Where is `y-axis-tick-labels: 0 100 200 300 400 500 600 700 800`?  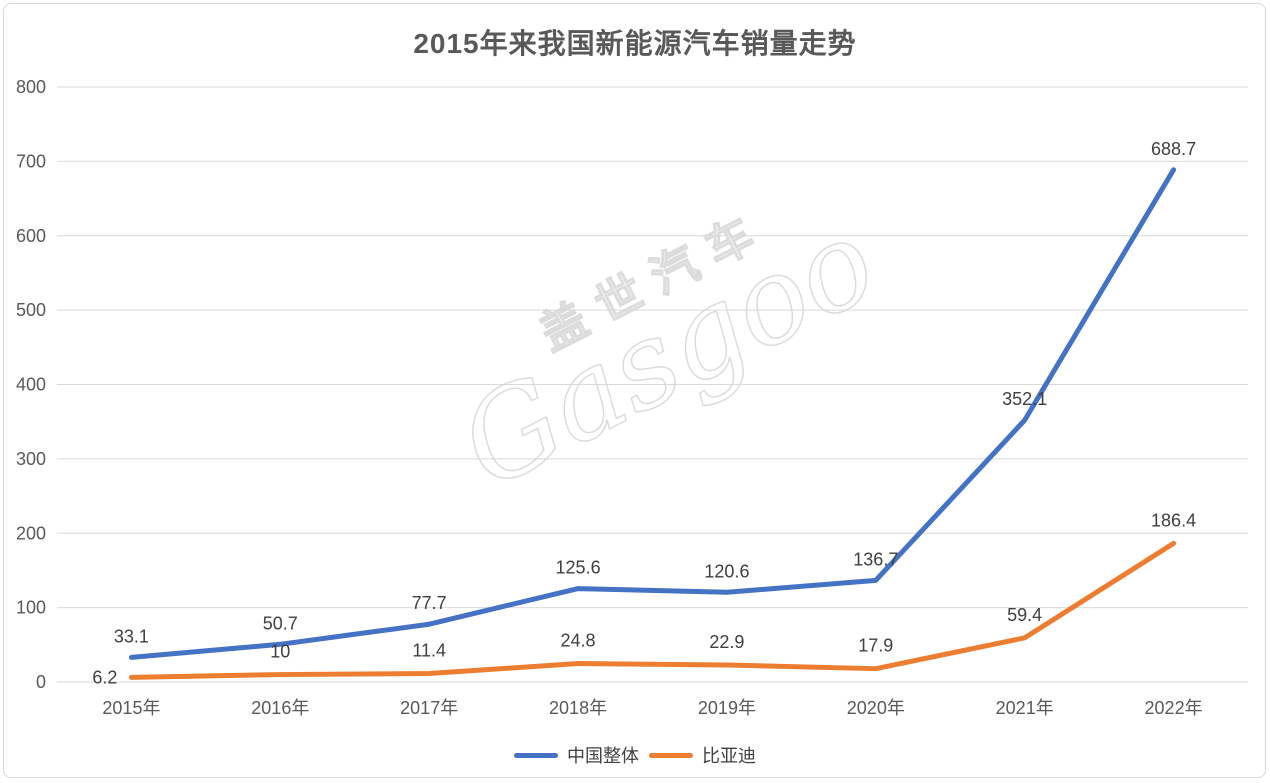
y-axis-tick-labels: 0 100 200 300 400 500 600 700 800 is located at coordinates (31, 384).